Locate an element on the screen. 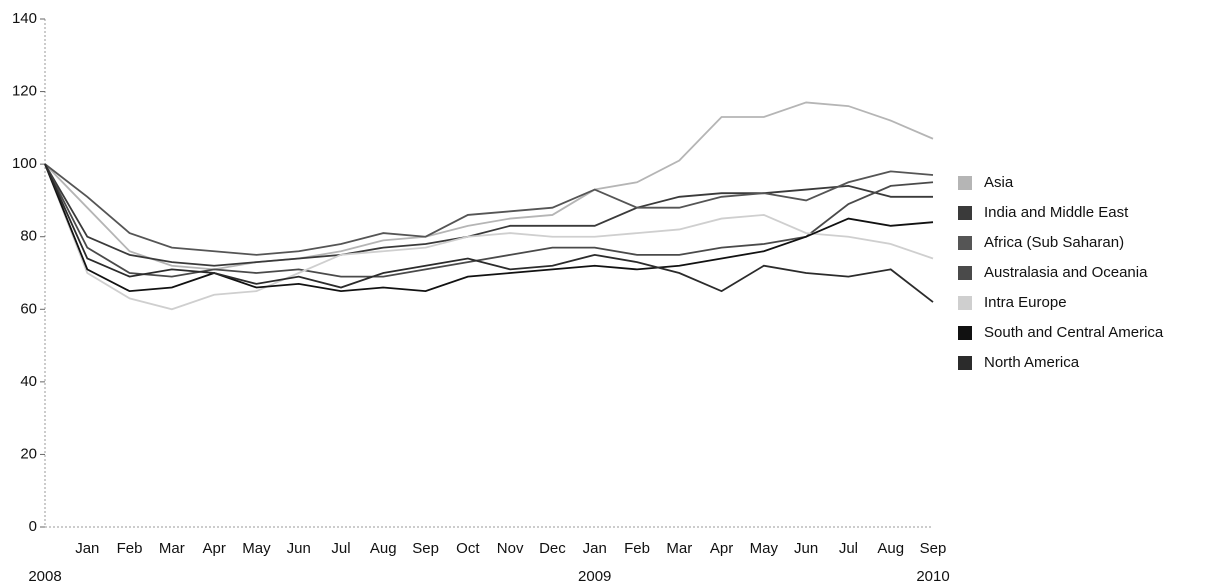 This screenshot has width=1224, height=588. y-tick-label: 100 is located at coordinates (24, 163).